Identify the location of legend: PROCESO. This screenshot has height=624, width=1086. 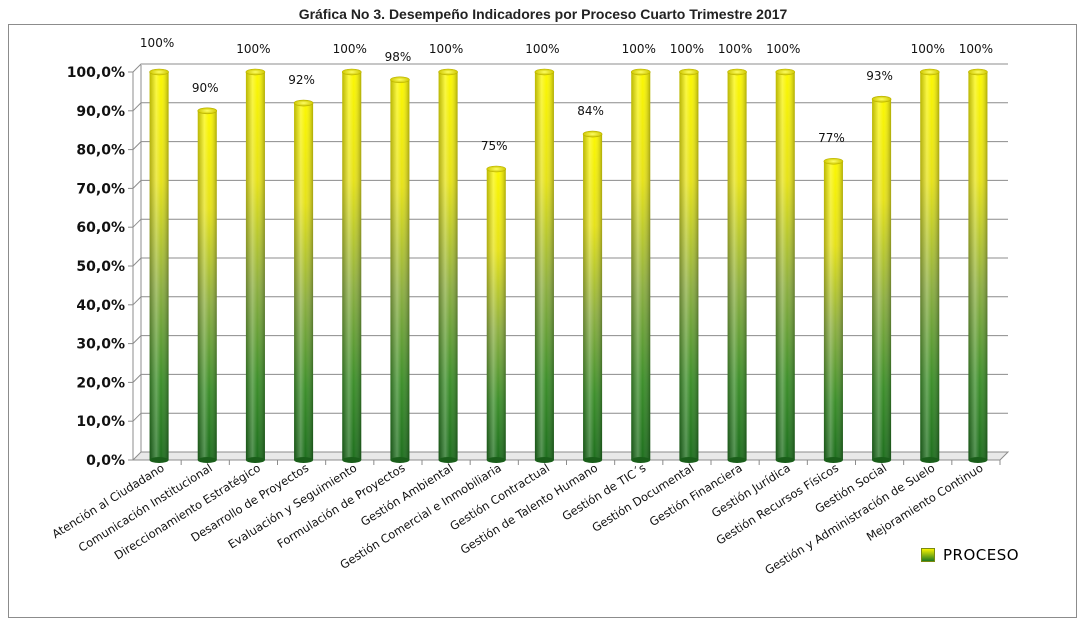
(970, 555).